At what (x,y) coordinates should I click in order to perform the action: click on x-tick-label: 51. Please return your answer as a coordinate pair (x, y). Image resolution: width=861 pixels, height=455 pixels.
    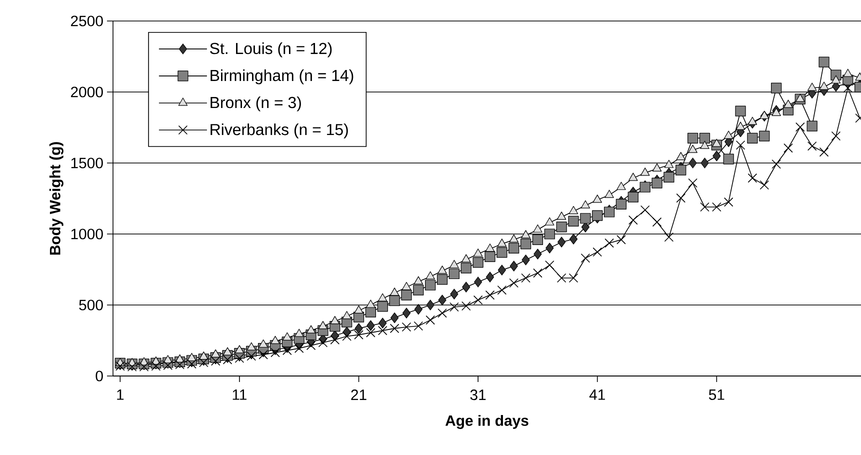
    Looking at the image, I should click on (716, 395).